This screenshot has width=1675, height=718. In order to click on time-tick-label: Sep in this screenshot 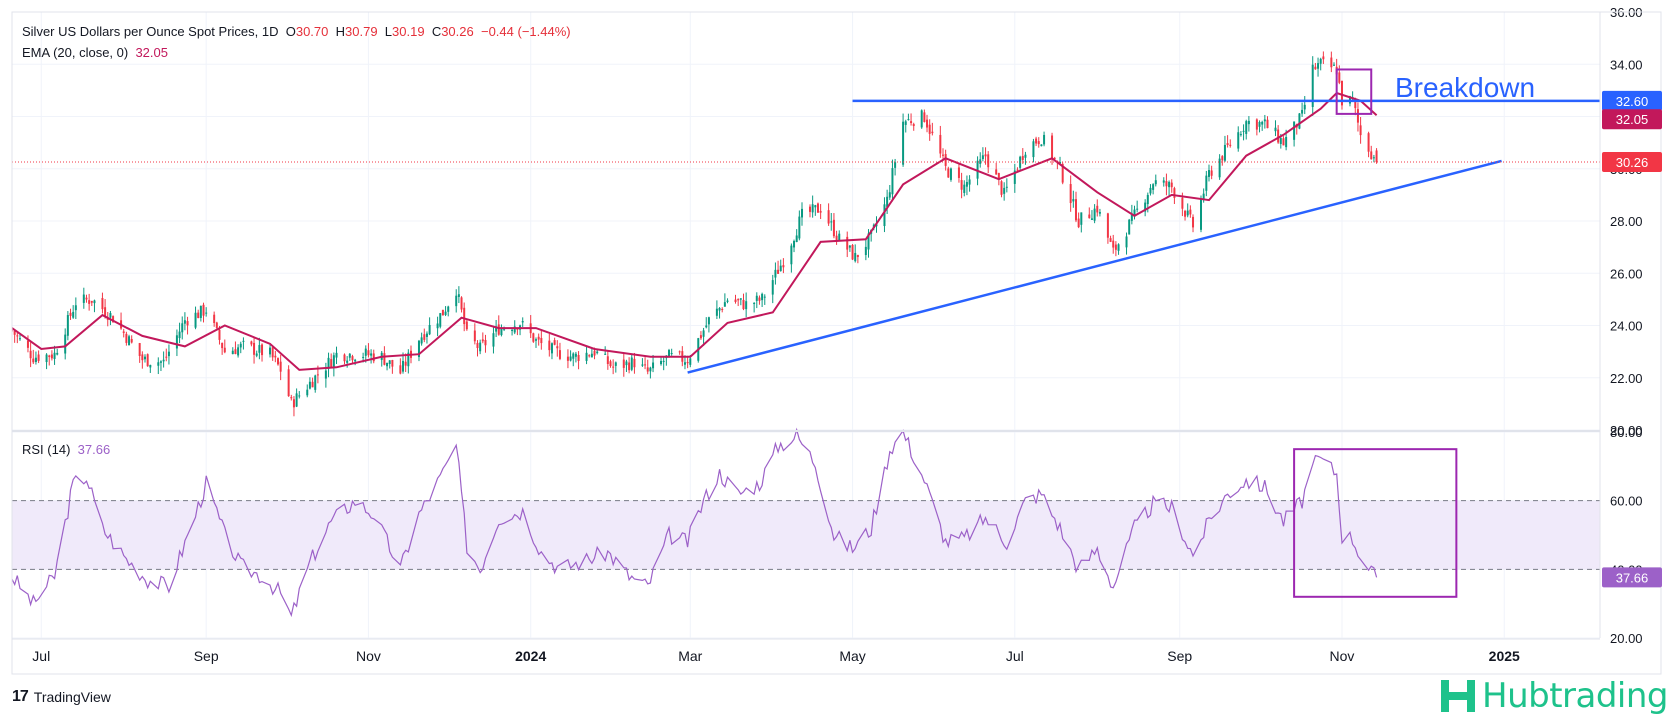, I will do `click(206, 656)`.